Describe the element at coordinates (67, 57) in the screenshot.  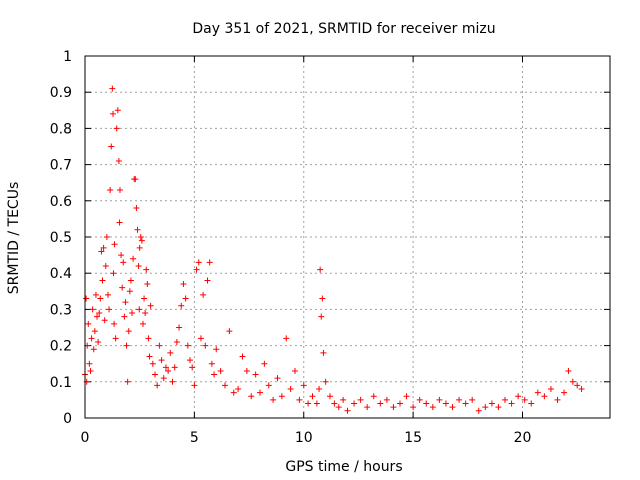
I see `y-tick-label: 1` at that location.